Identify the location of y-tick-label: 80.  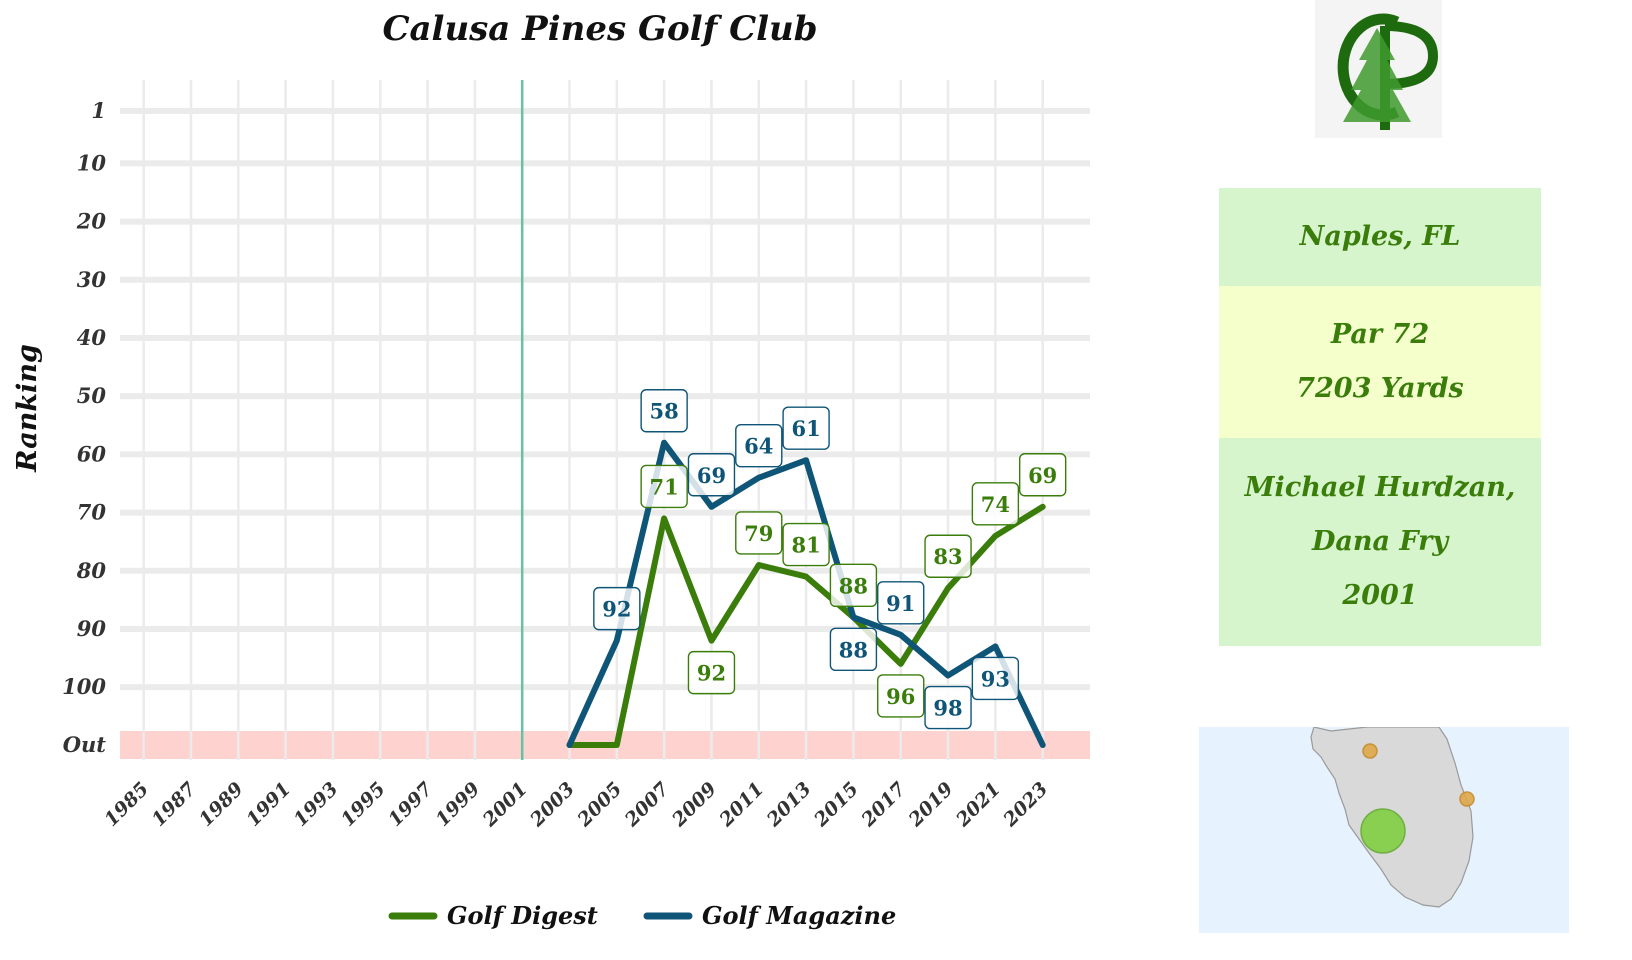
(91, 570).